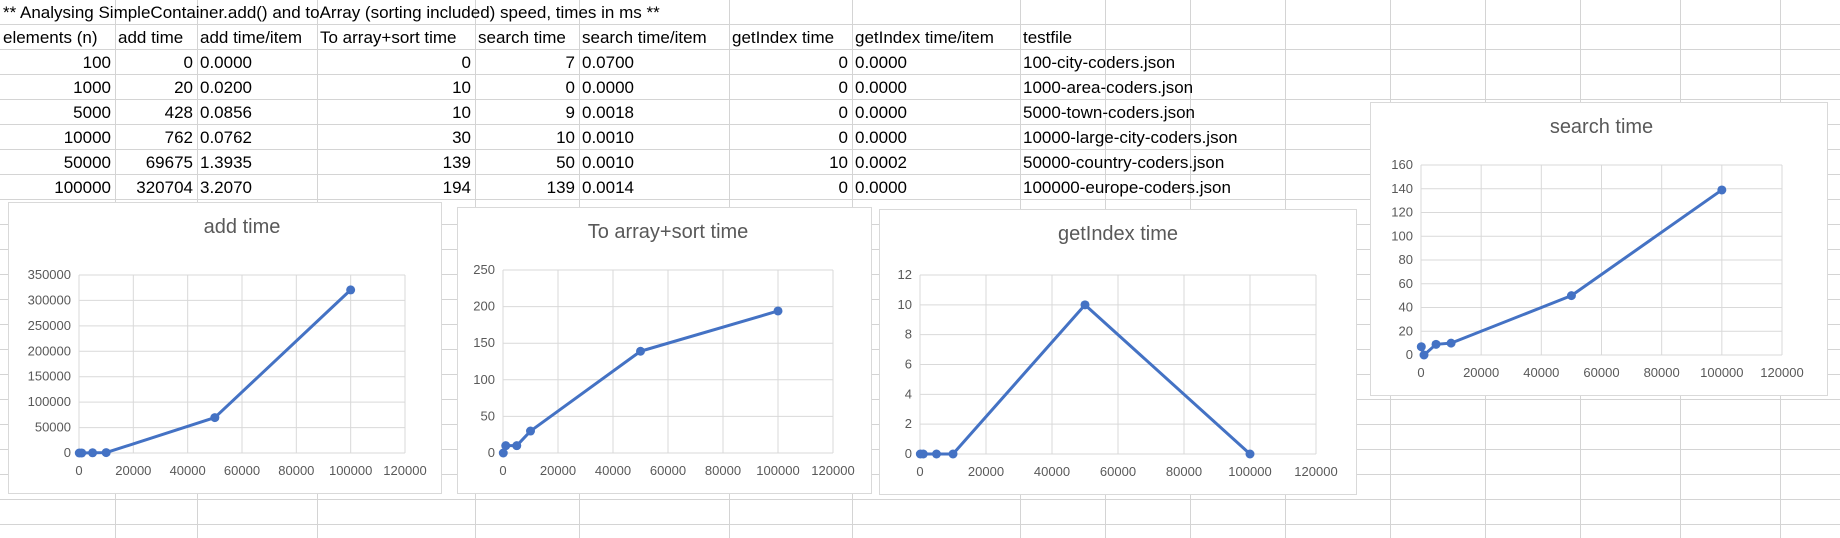 The width and height of the screenshot is (1840, 538). Describe the element at coordinates (169, 162) in the screenshot. I see `cell-add-time: 69675` at that location.